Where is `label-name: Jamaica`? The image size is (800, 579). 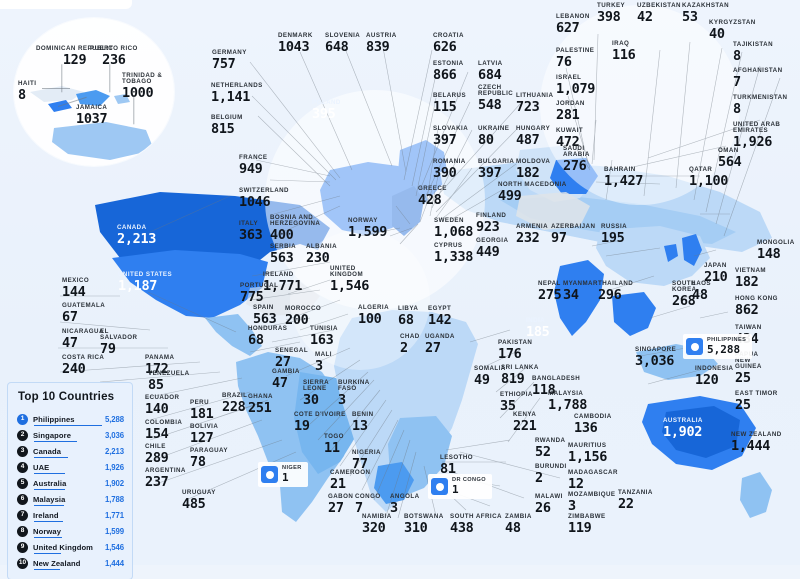
label-name: Jamaica is located at coordinates (92, 107).